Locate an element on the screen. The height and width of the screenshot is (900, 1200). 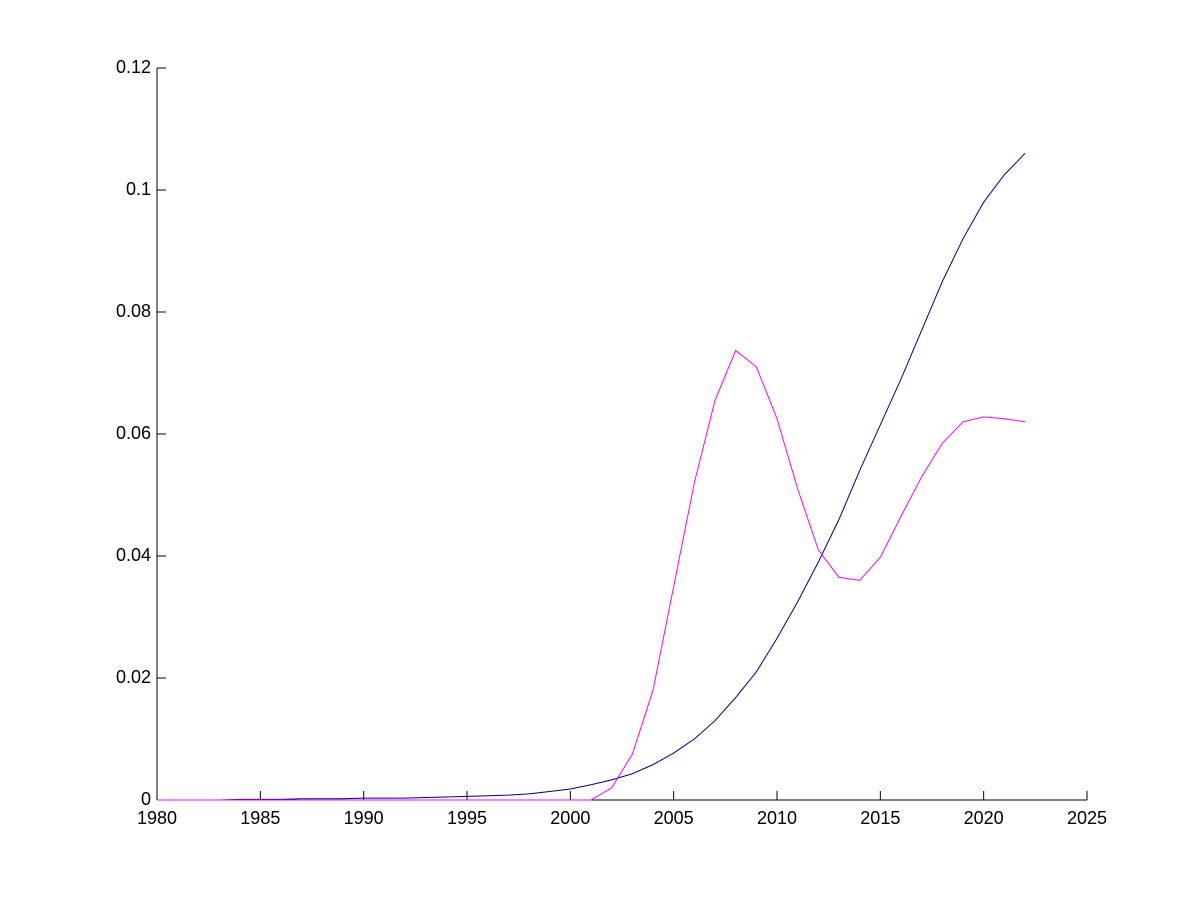
x-tick-label: 2000 is located at coordinates (570, 818).